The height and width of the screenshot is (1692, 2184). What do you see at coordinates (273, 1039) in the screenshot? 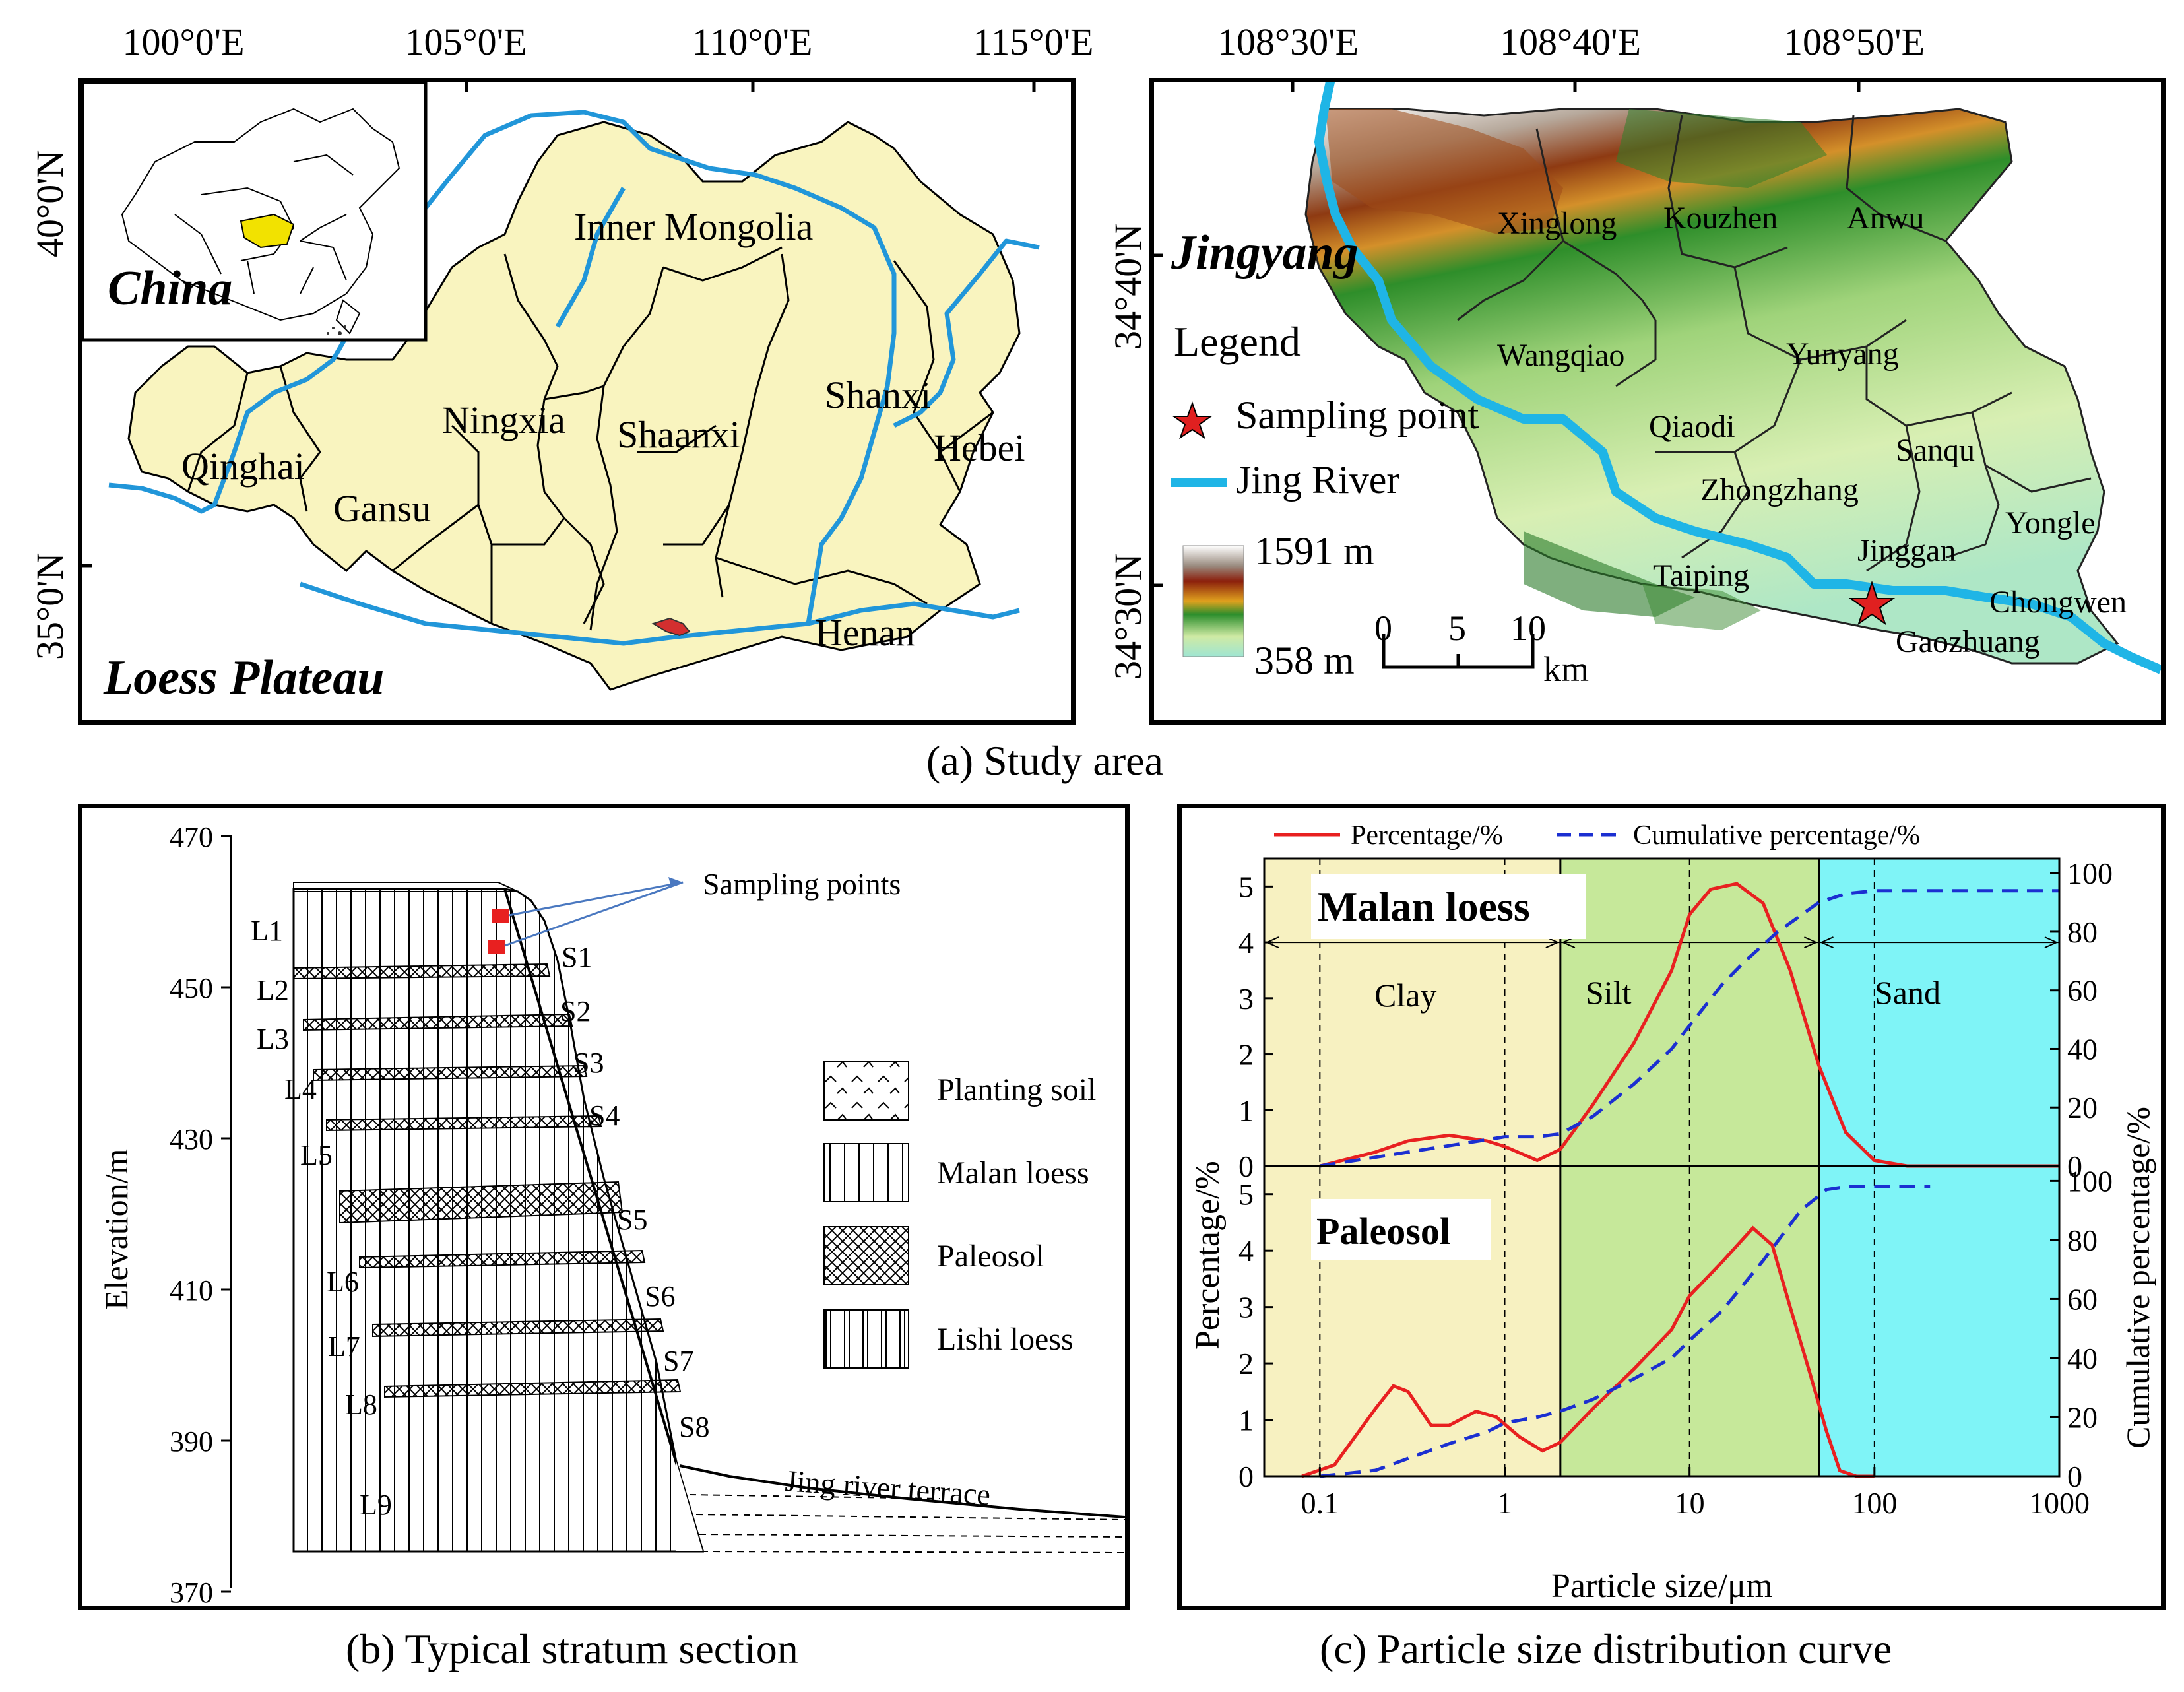
I see `loess-layer-label: L3` at bounding box center [273, 1039].